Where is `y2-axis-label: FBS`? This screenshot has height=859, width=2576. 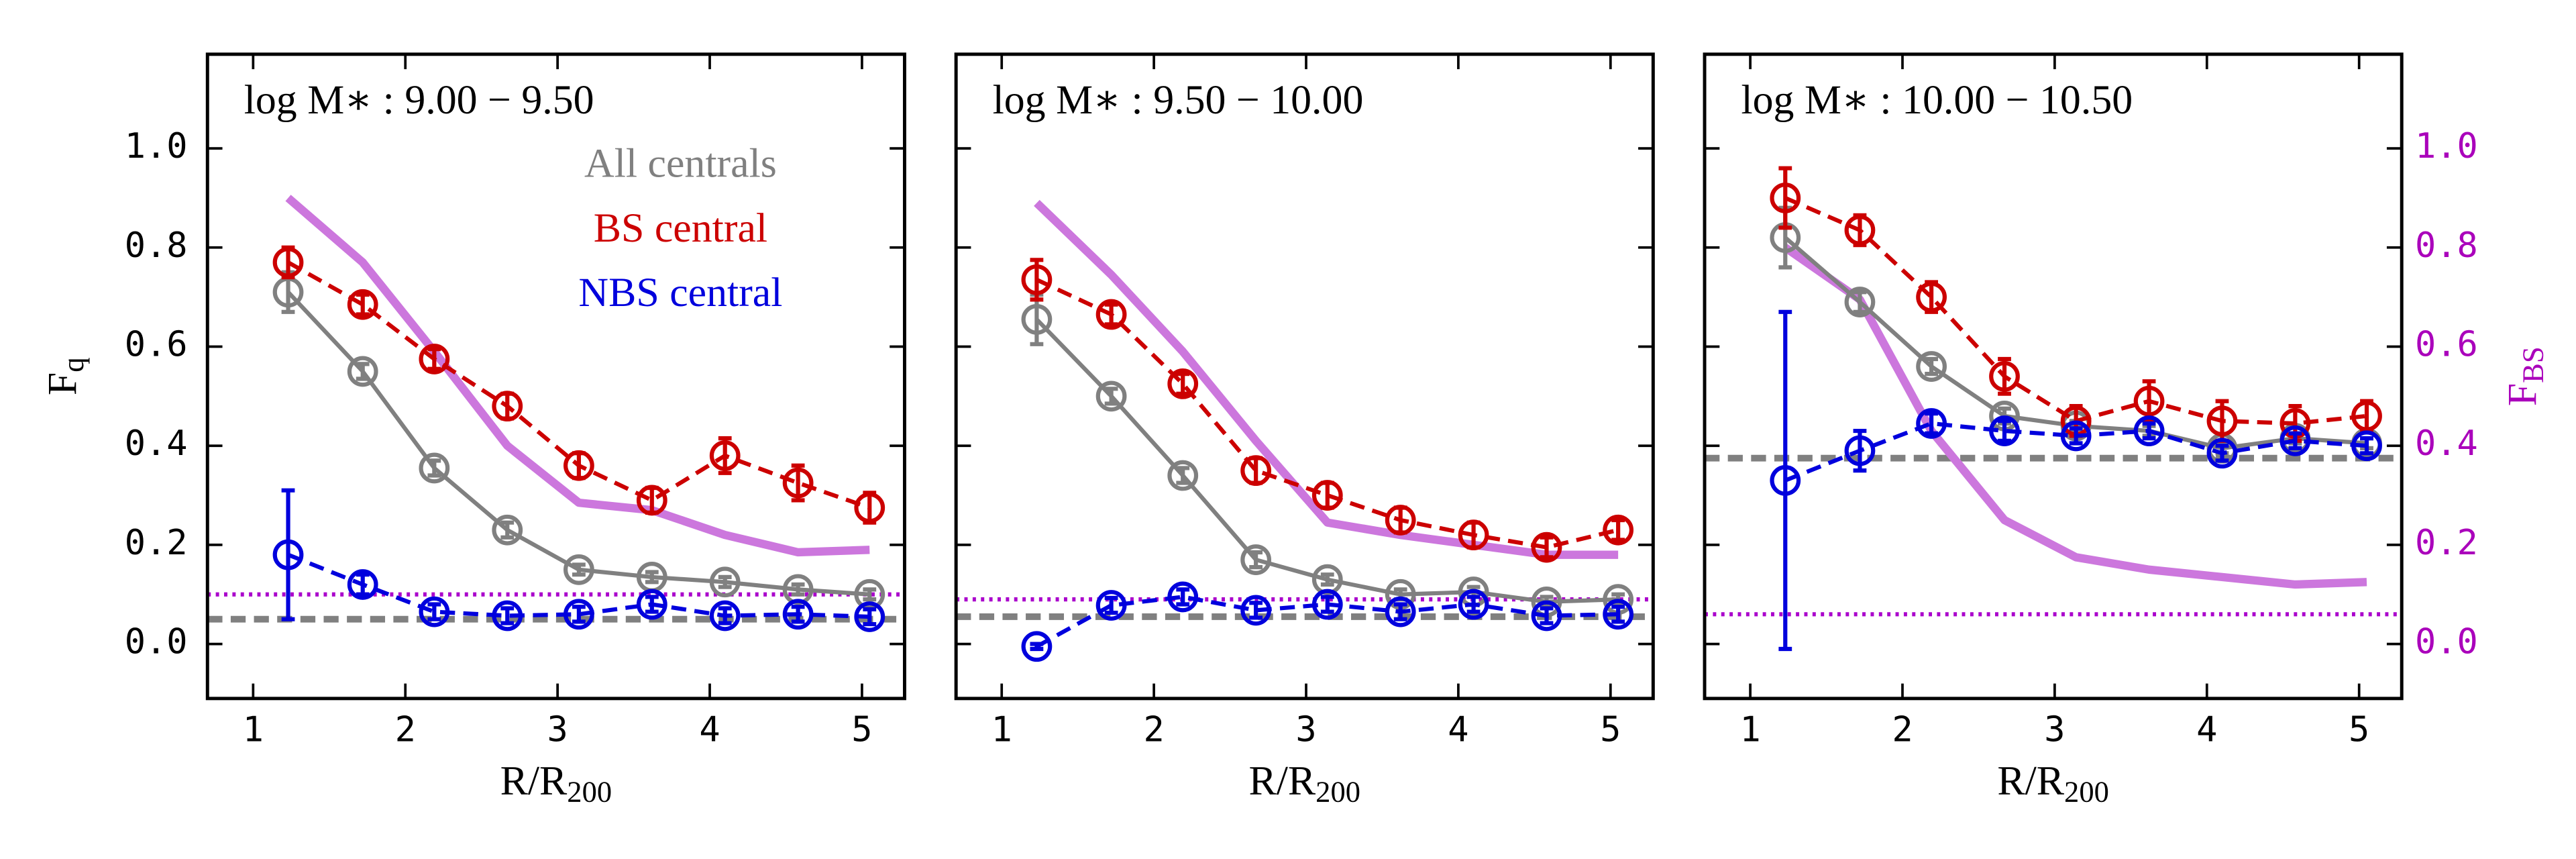 y2-axis-label: FBS is located at coordinates (2525, 376).